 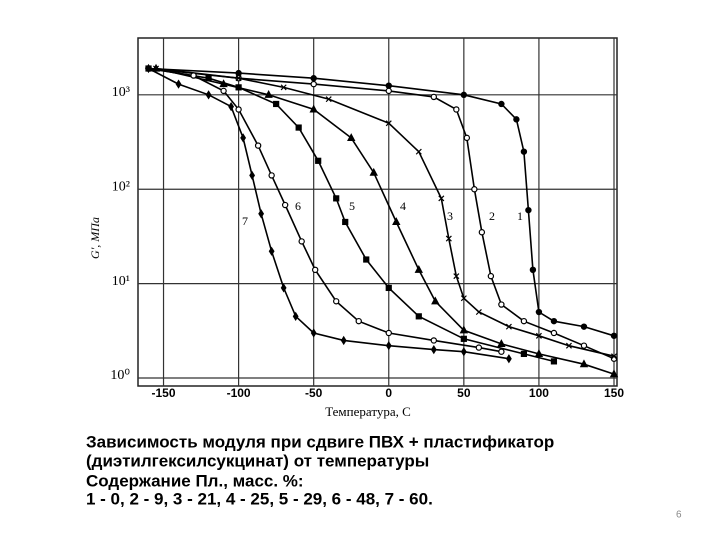 I want to click on y-tick-label: 10³, so click(x=121, y=92).